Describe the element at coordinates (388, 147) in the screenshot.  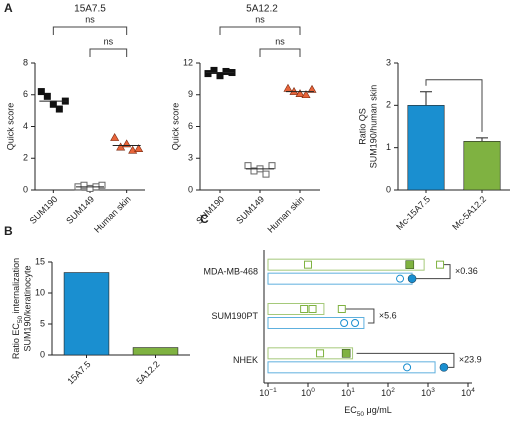
I see `y-tick-label: 1` at that location.